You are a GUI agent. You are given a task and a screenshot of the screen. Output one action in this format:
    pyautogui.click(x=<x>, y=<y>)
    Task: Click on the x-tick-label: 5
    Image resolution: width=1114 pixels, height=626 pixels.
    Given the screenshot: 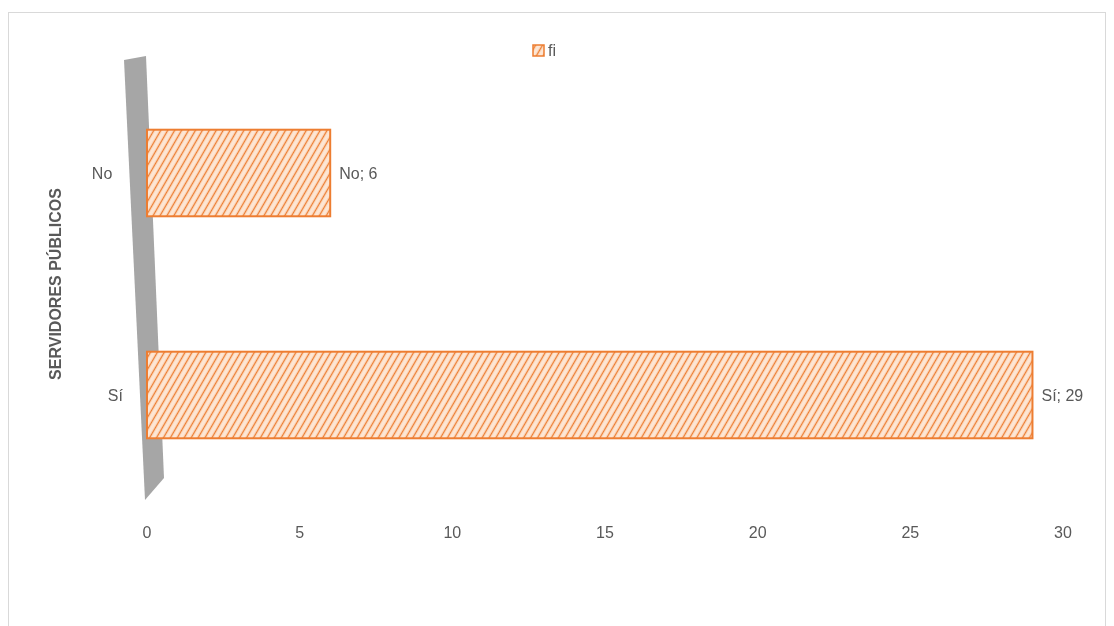 What is the action you would take?
    pyautogui.click(x=300, y=532)
    